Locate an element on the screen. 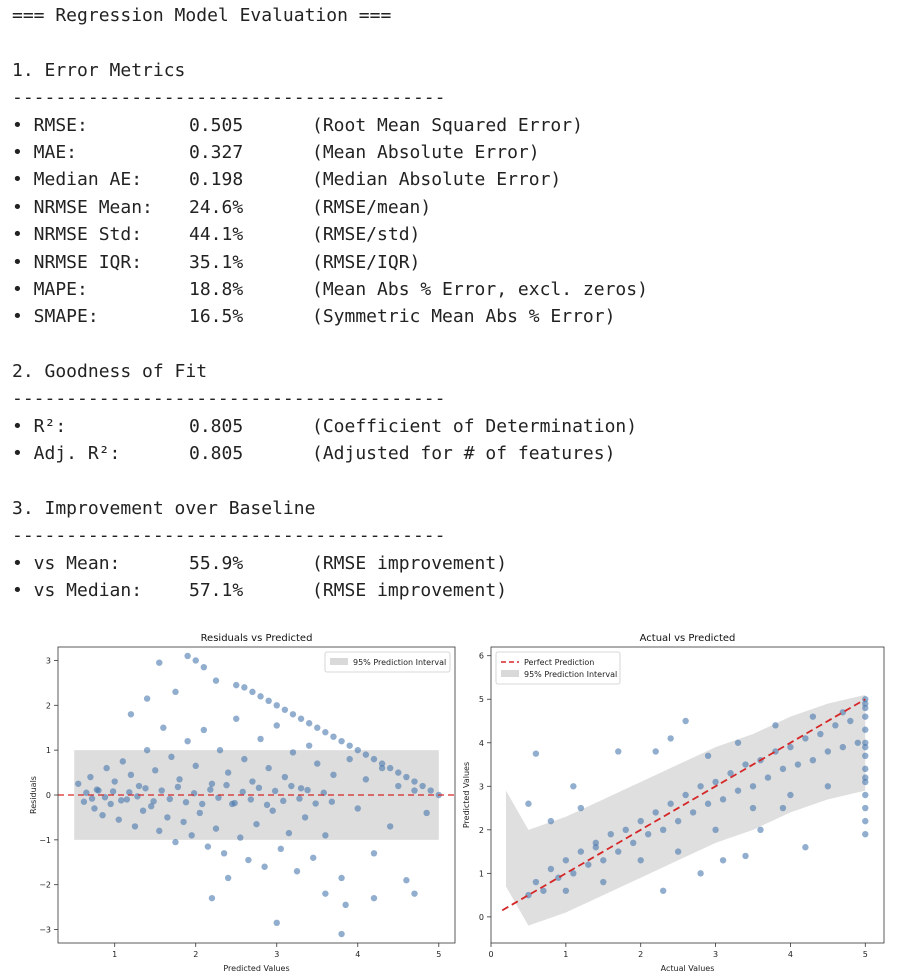  metric-note: (RMSE improvement) is located at coordinates (410, 563).